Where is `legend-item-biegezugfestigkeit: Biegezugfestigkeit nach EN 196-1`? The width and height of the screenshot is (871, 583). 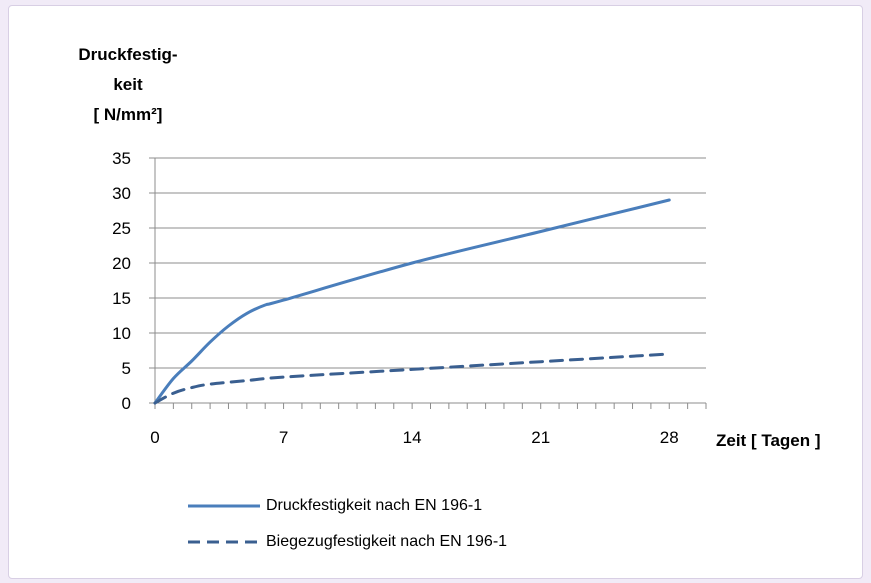
legend-item-biegezugfestigkeit: Biegezugfestigkeit nach EN 196-1 is located at coordinates (347, 542).